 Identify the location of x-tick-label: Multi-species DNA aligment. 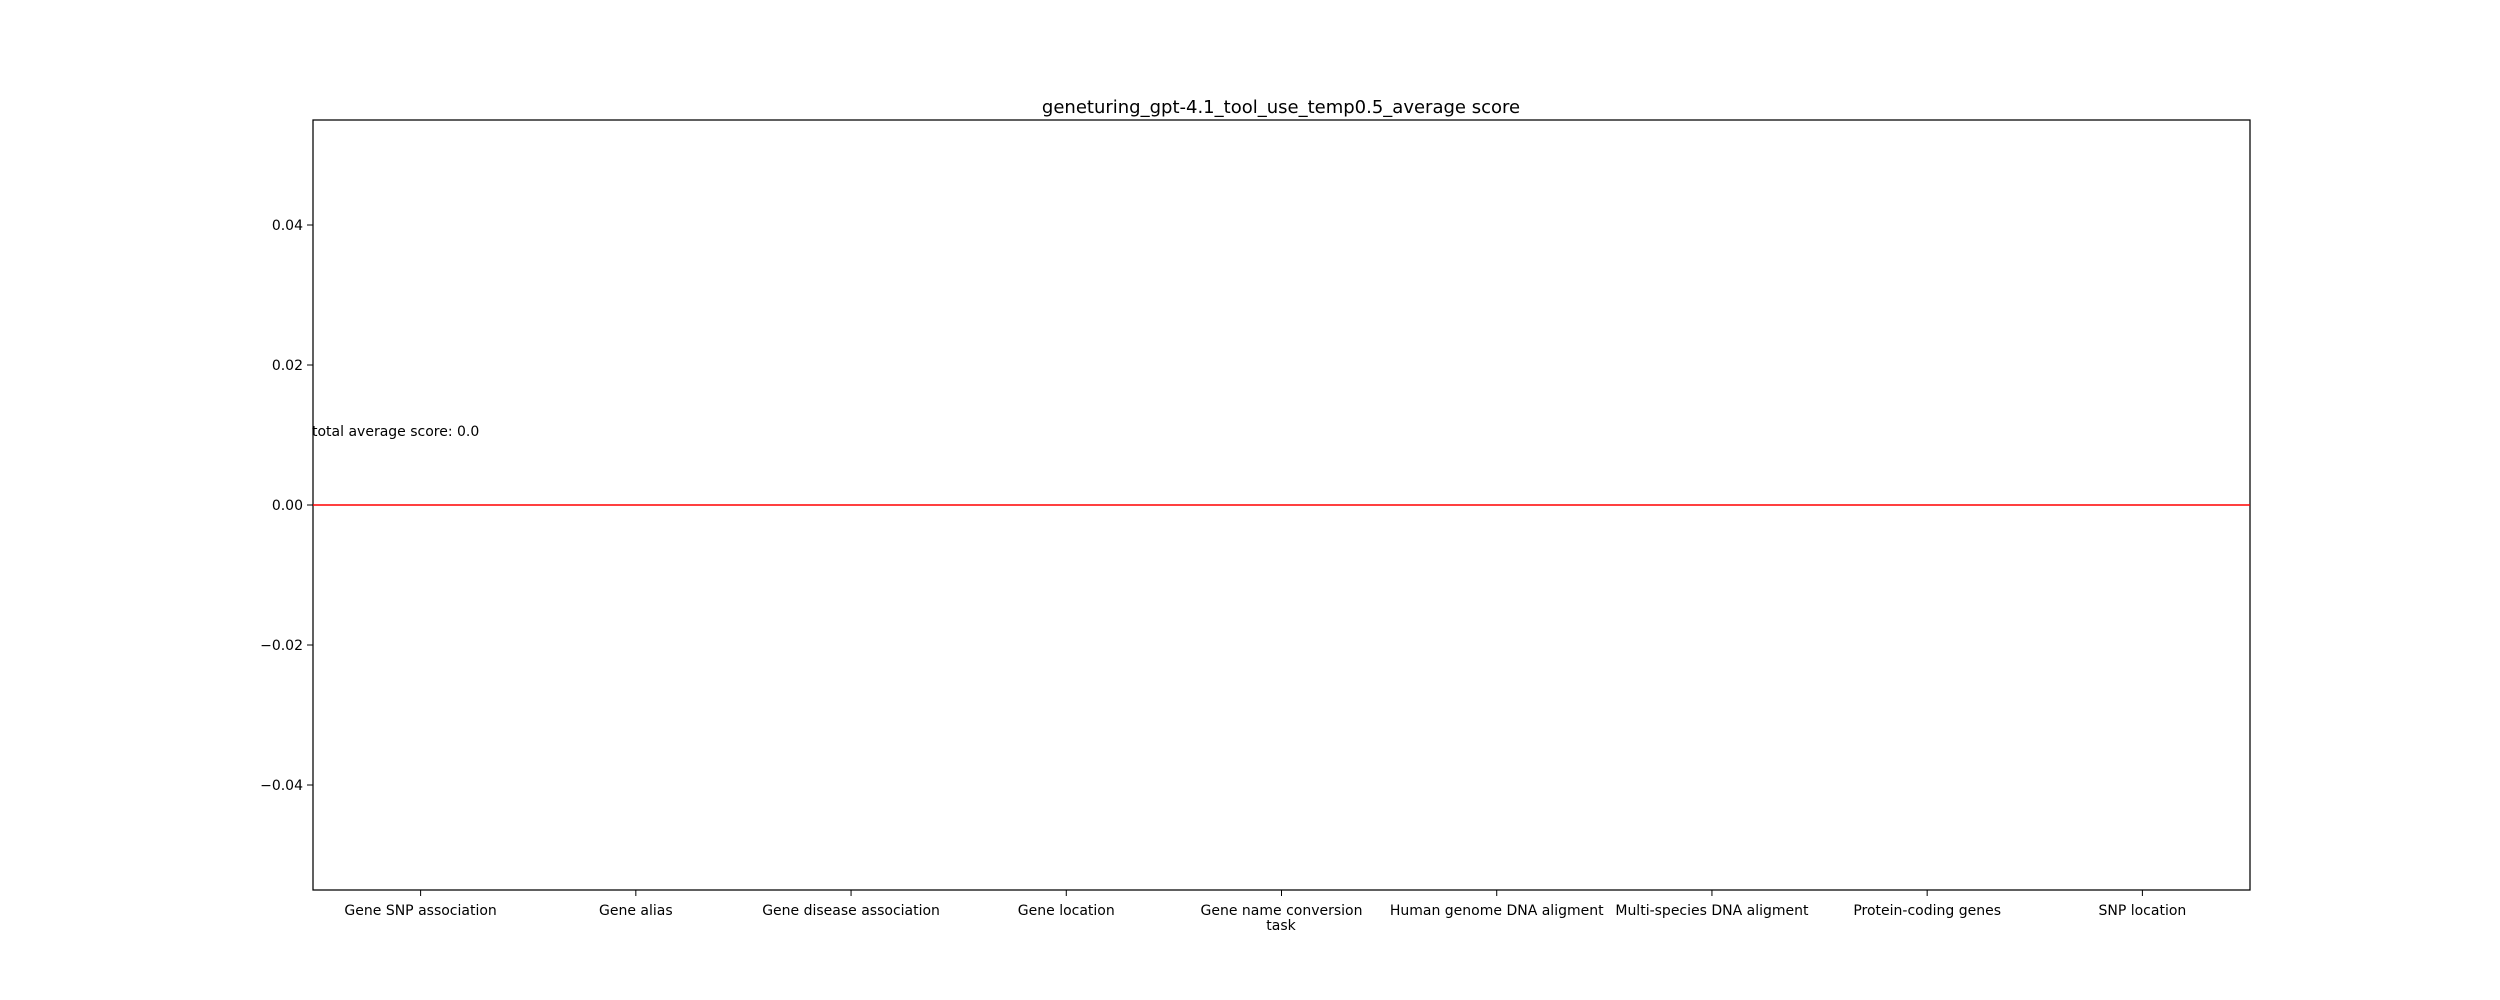
(1712, 911).